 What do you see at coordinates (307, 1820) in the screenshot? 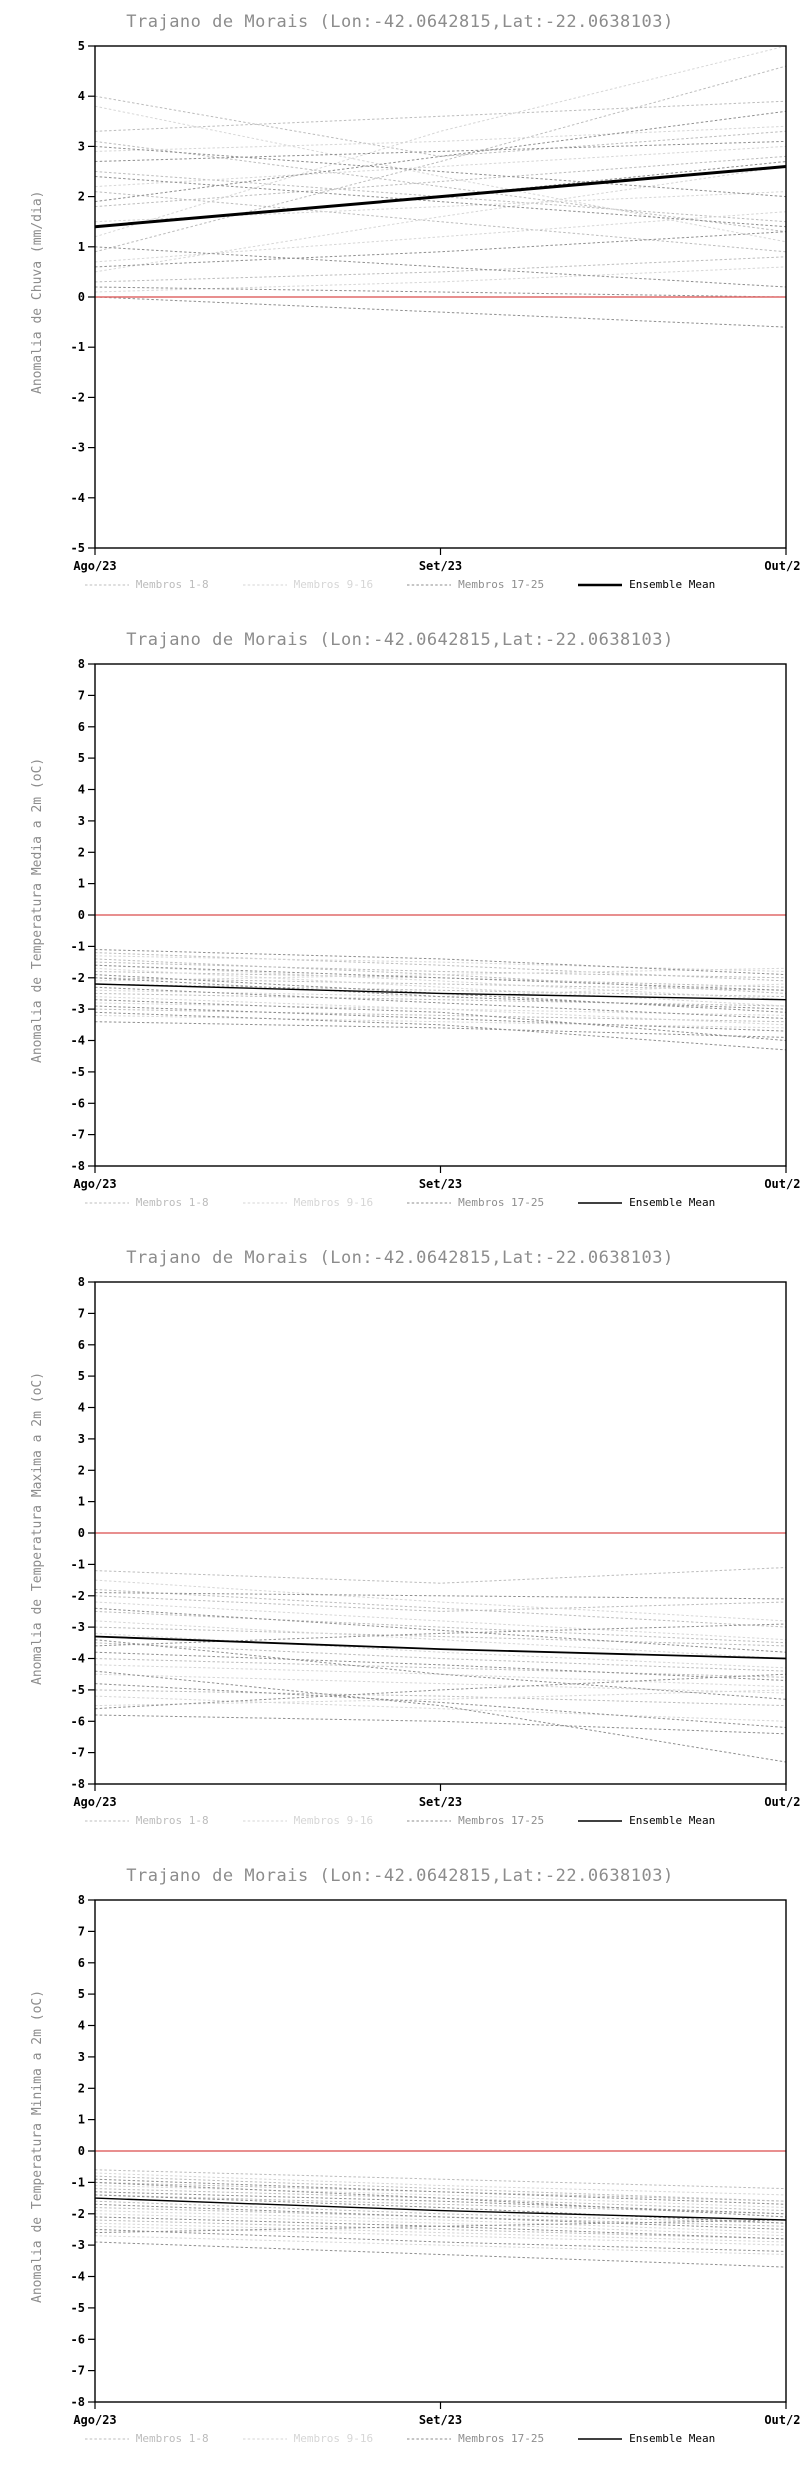
I see `legend-item: Membros 9-16` at bounding box center [307, 1820].